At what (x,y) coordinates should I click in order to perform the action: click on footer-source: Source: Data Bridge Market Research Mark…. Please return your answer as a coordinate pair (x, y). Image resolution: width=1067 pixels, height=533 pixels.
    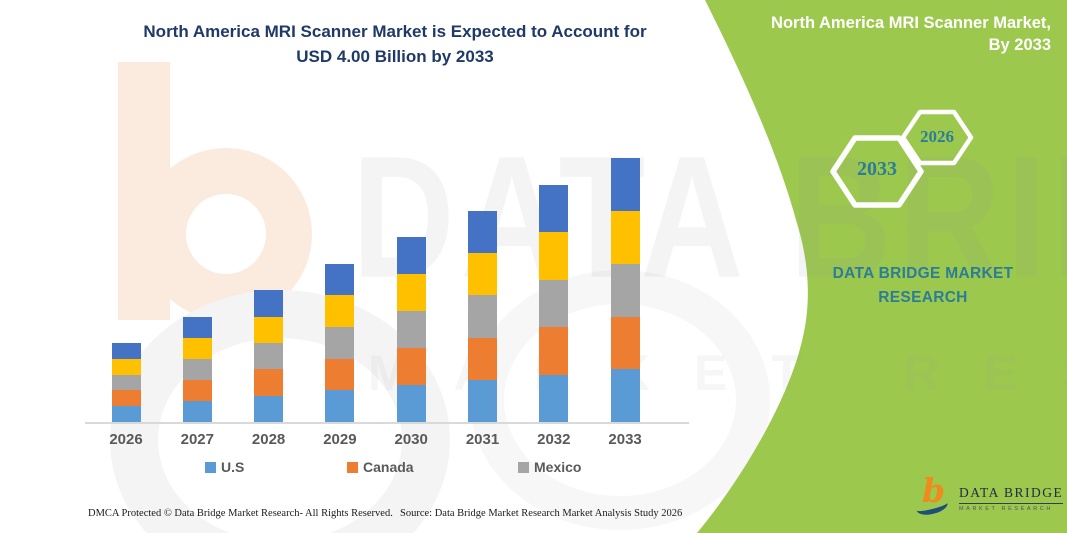
    Looking at the image, I should click on (541, 513).